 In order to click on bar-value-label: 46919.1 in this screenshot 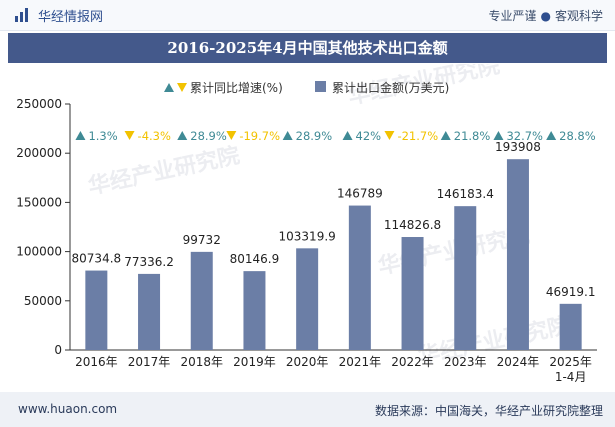, I will do `click(571, 292)`.